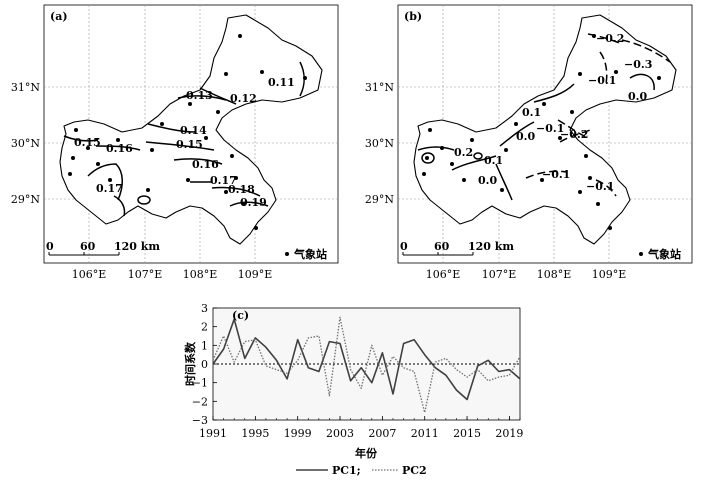  Describe the element at coordinates (509, 433) in the screenshot. I see `x-tick-label: 2019` at that location.